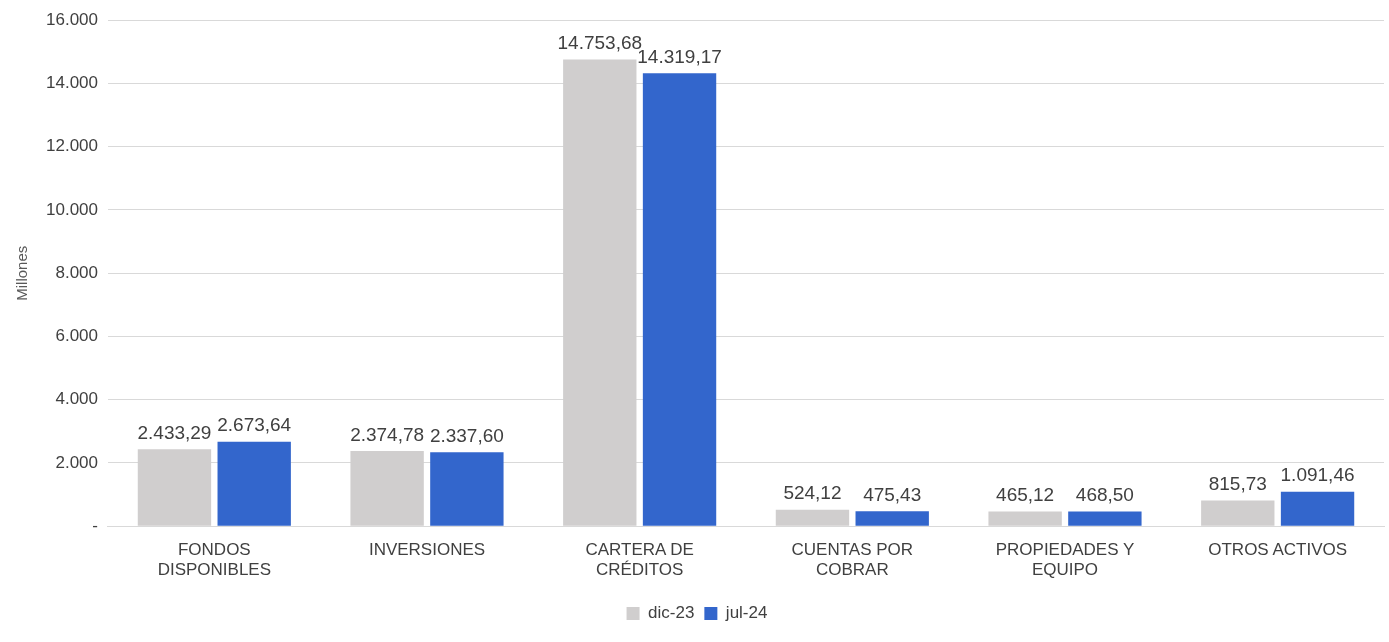  I want to click on x-tick-label: FONDOS DISPONIBLES, so click(214, 560).